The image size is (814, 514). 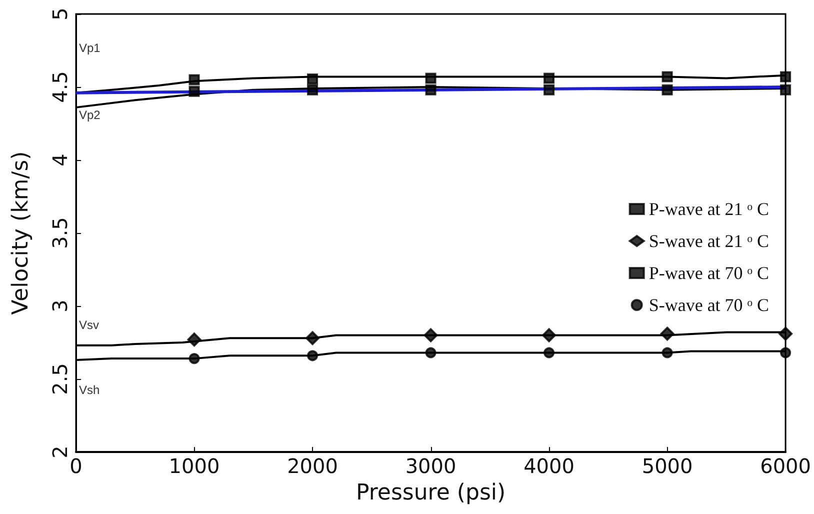 What do you see at coordinates (60, 379) in the screenshot?
I see `y-tick-label: 2.5` at bounding box center [60, 379].